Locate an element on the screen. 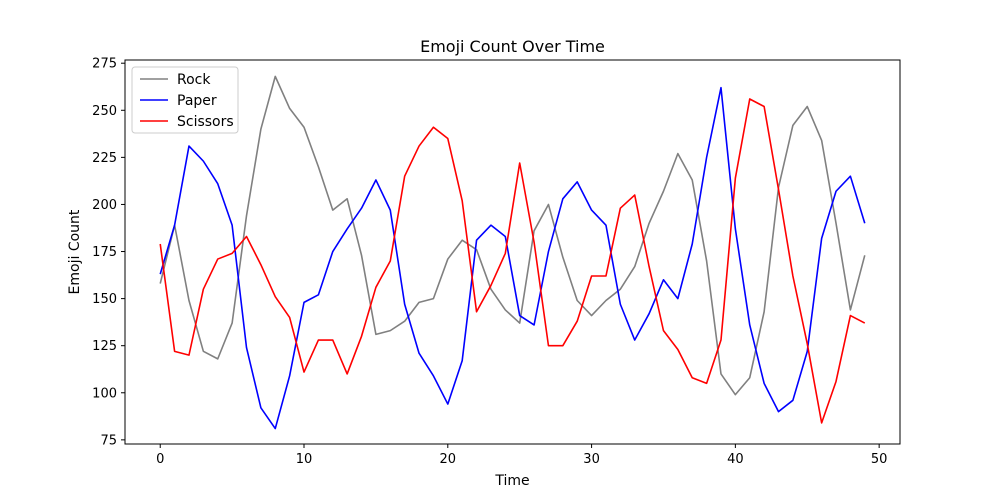  legend: Rock Paper Scissors is located at coordinates (185, 100).